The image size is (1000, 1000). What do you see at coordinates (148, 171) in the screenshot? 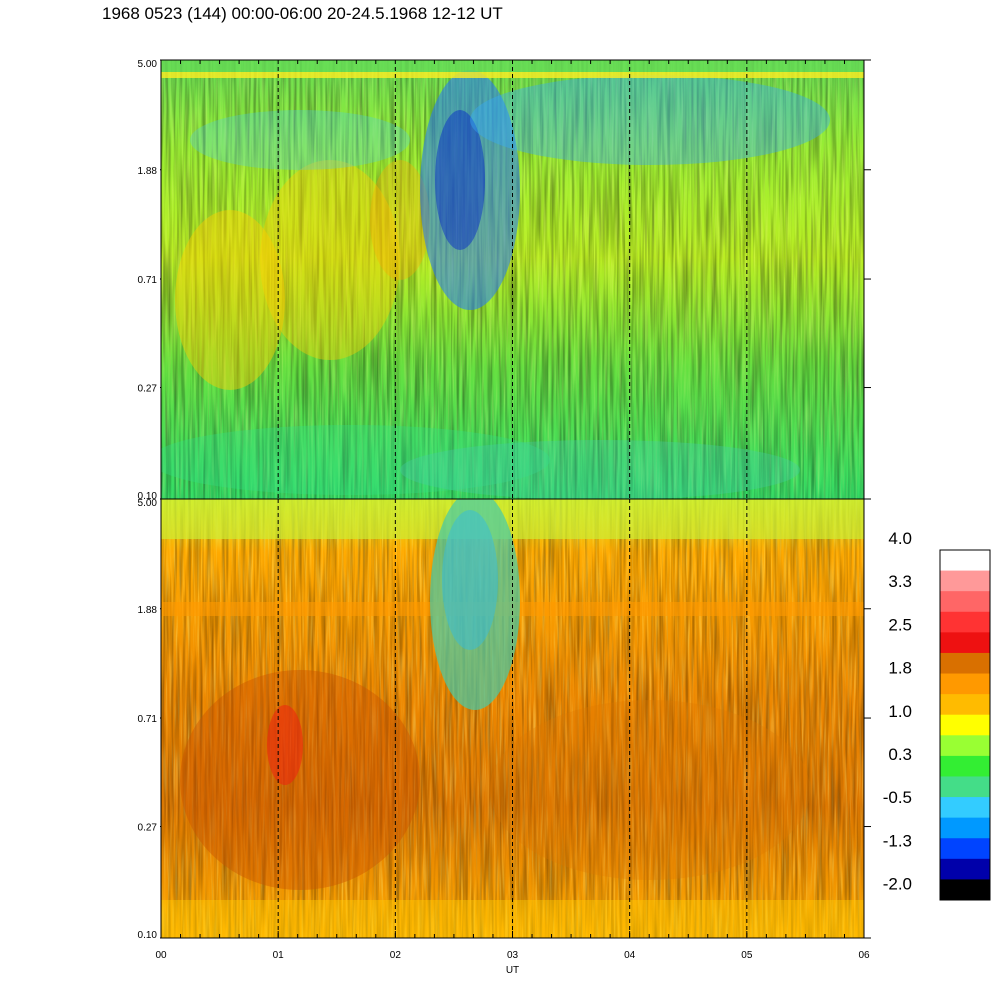
I see `y-tick-label-0-1: 1.88` at bounding box center [148, 171].